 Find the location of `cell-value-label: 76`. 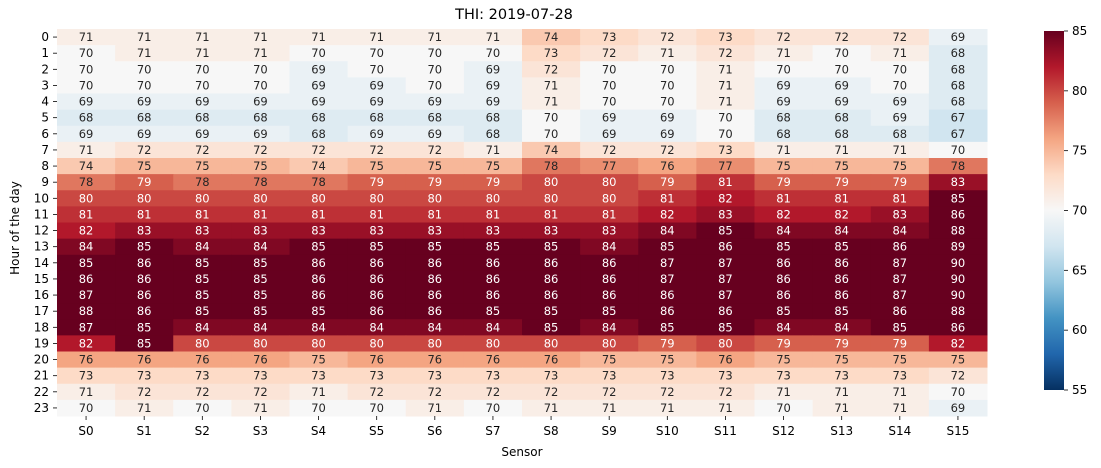

cell-value-label: 76 is located at coordinates (493, 360).